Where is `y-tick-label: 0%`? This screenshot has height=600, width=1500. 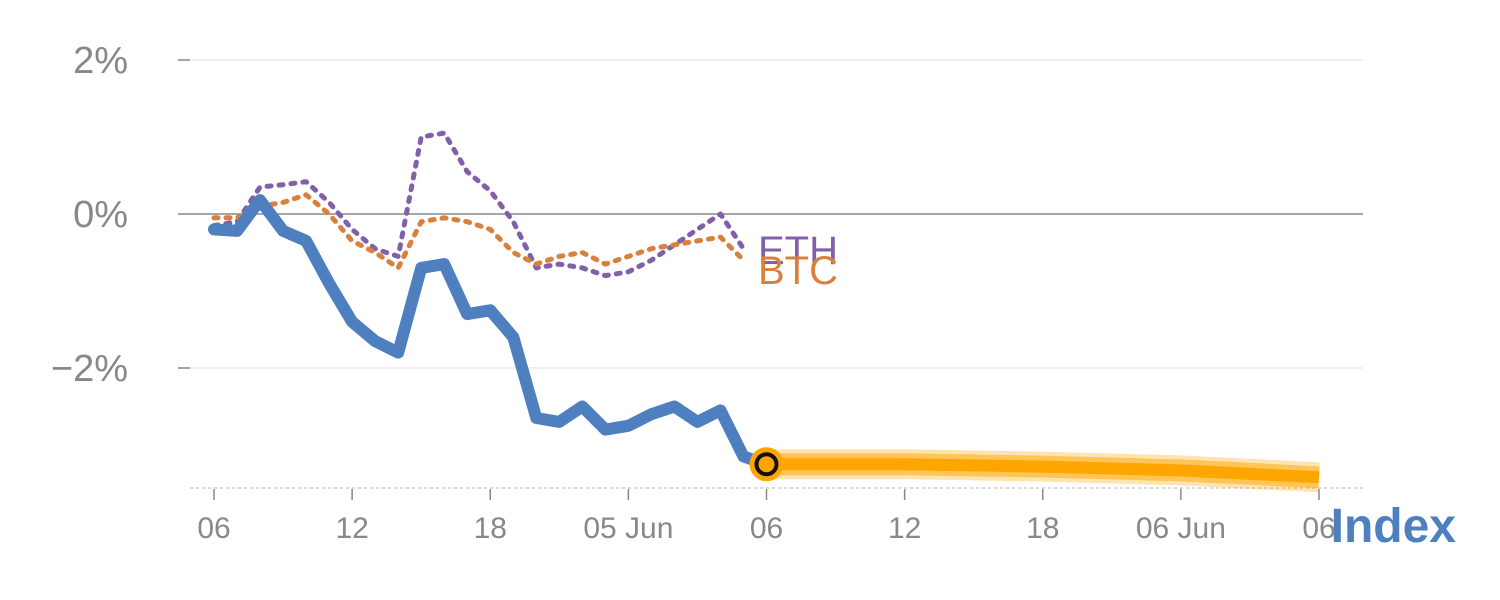 y-tick-label: 0% is located at coordinates (100, 215).